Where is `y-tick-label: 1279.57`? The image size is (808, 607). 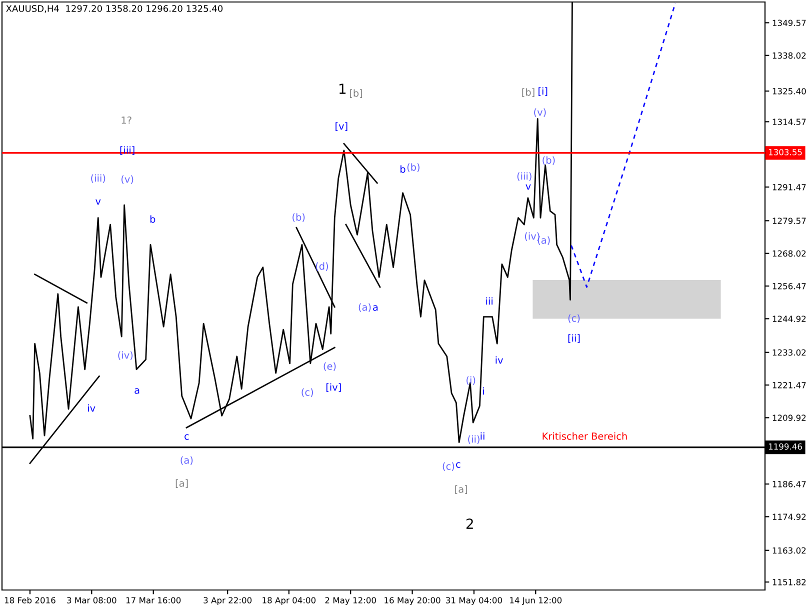
y-tick-label: 1279.57 is located at coordinates (789, 221).